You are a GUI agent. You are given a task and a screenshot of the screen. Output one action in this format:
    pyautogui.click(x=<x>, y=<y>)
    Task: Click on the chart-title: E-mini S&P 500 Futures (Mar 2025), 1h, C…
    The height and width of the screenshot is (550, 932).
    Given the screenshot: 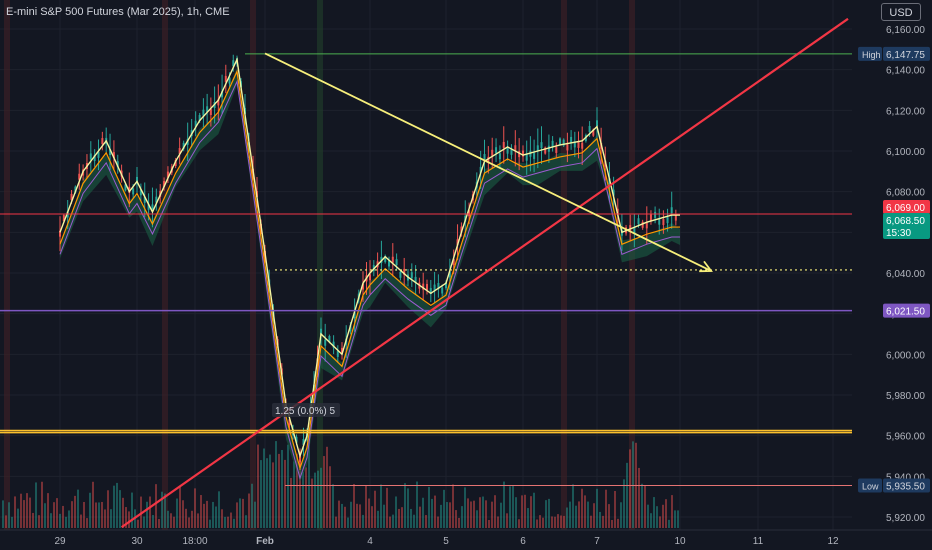 What is the action you would take?
    pyautogui.click(x=118, y=12)
    